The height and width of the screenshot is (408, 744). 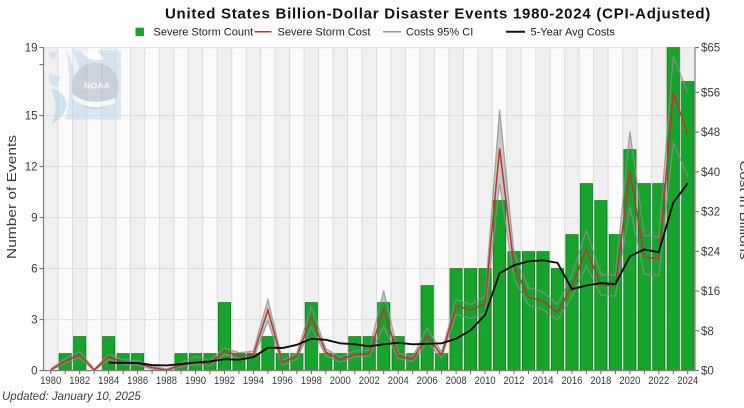 What do you see at coordinates (439, 33) in the screenshot?
I see `svg-text: Costs 95% CI` at bounding box center [439, 33].